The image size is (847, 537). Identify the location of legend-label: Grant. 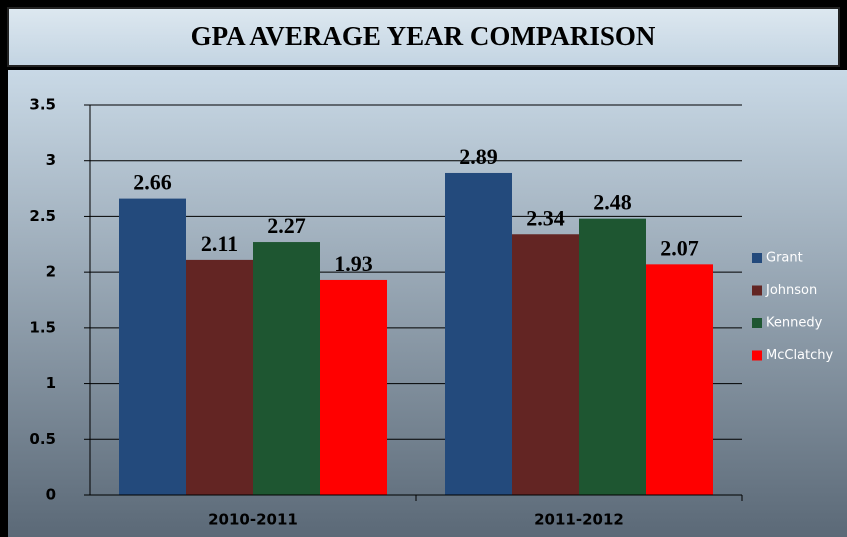
(784, 258).